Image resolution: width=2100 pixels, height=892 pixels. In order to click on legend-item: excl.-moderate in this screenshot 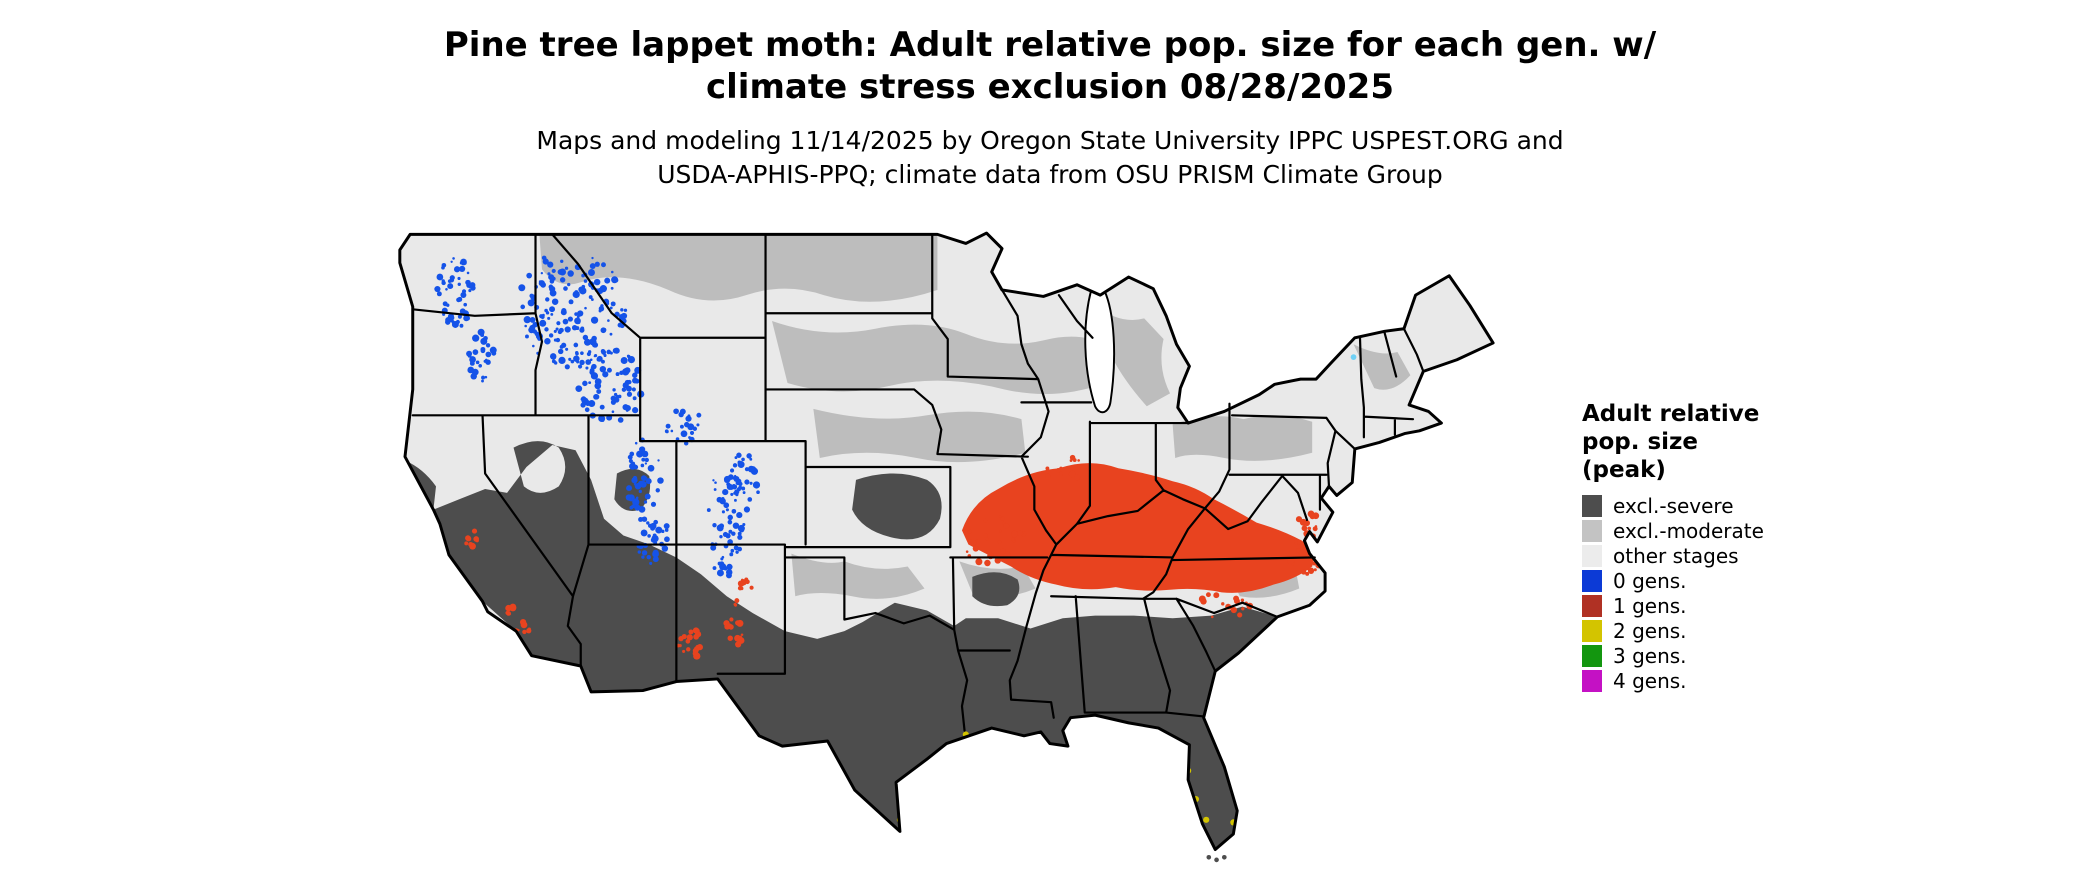, I will do `click(1732, 531)`.